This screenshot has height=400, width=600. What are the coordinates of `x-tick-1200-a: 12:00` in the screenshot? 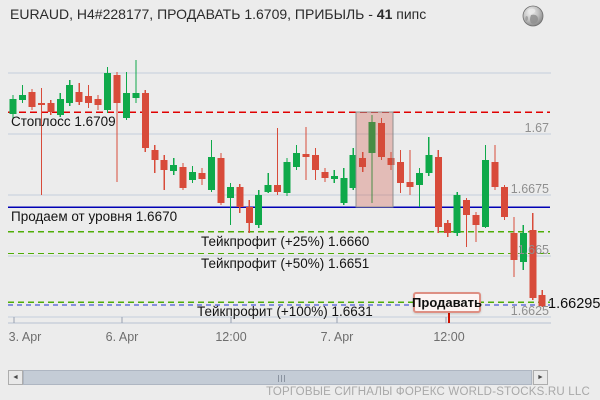 It's located at (231, 337).